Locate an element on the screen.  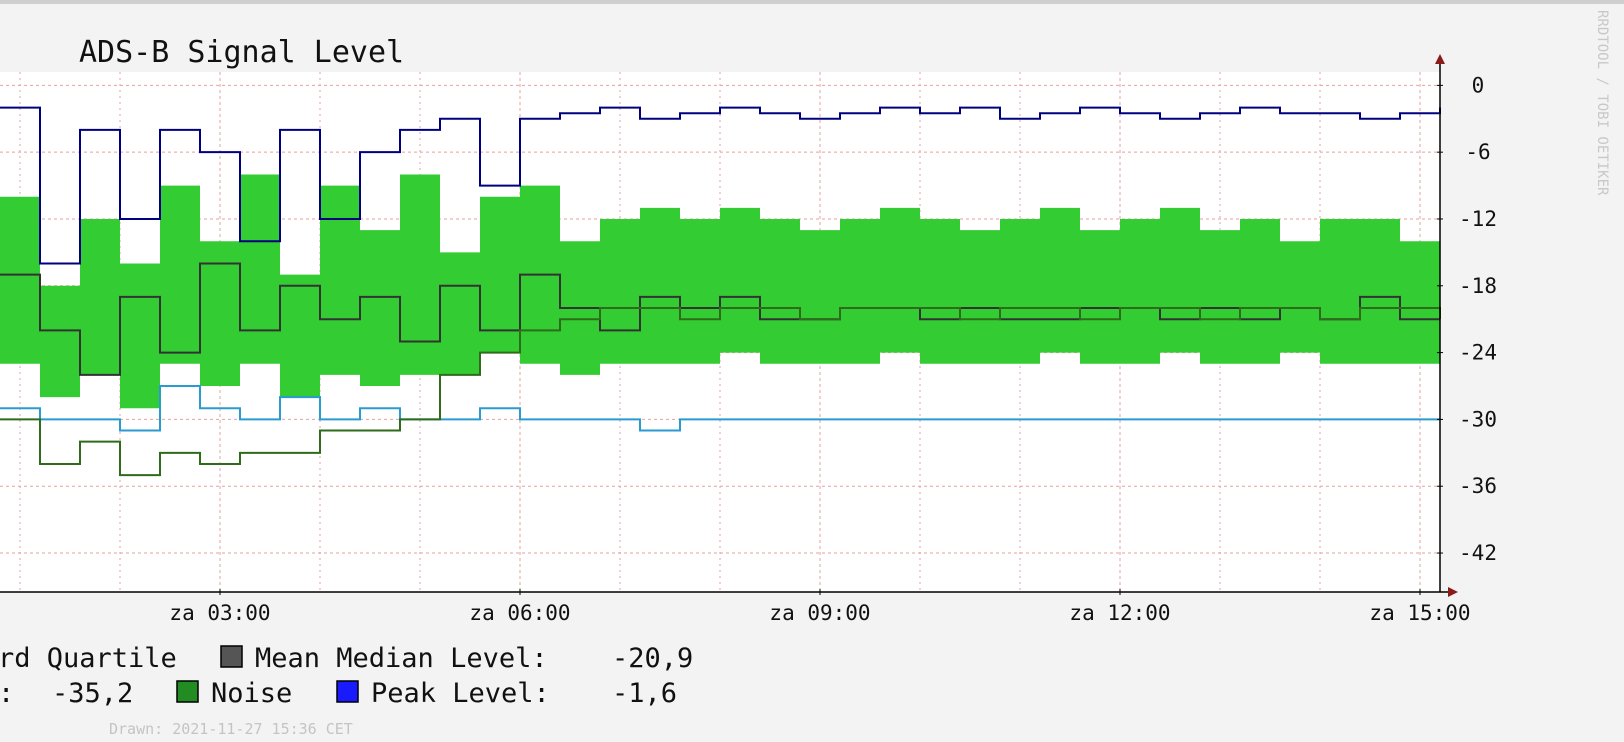
legend-item-label: Mean Median Level: is located at coordinates (401, 658).